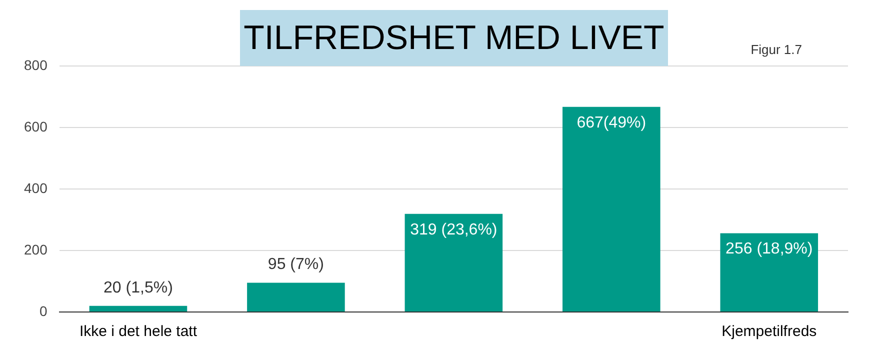 This screenshot has height=359, width=870. Describe the element at coordinates (611, 123) in the screenshot. I see `data-label: 667(49%)` at that location.